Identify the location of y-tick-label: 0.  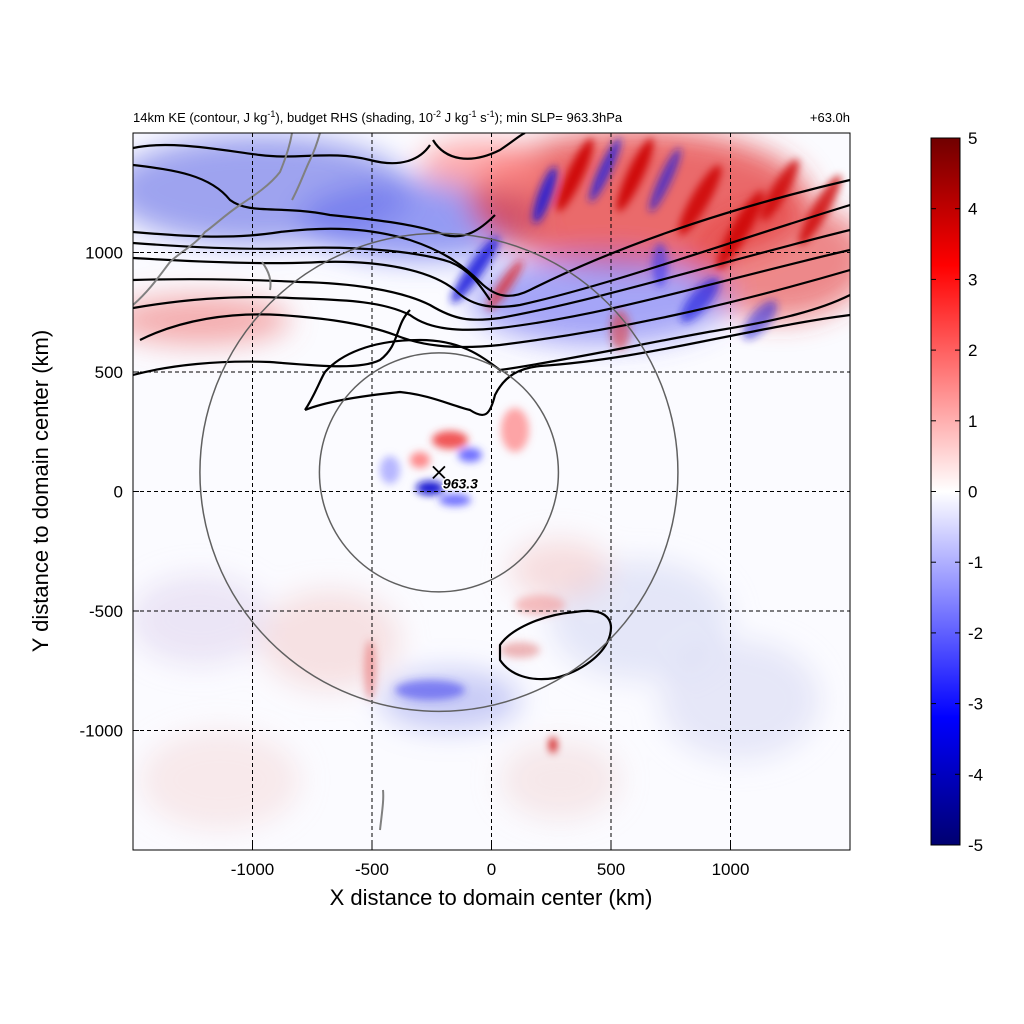
(118, 492).